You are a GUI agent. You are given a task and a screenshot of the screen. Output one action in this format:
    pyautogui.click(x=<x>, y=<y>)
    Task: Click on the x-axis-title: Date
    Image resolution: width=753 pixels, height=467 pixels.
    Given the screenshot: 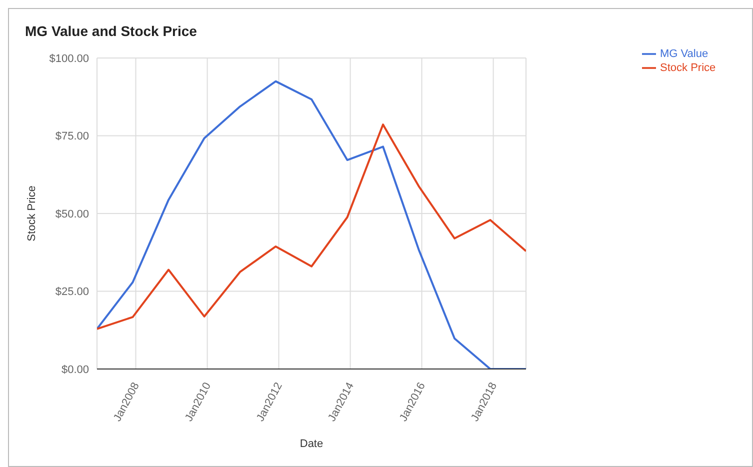 What is the action you would take?
    pyautogui.click(x=312, y=444)
    